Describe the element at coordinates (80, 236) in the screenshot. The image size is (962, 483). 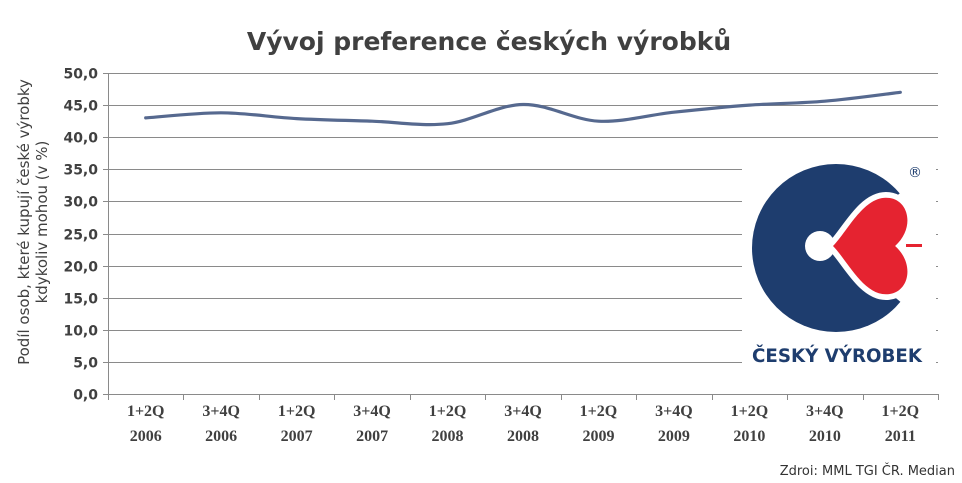
I see `y-tick-label: 25,0` at that location.